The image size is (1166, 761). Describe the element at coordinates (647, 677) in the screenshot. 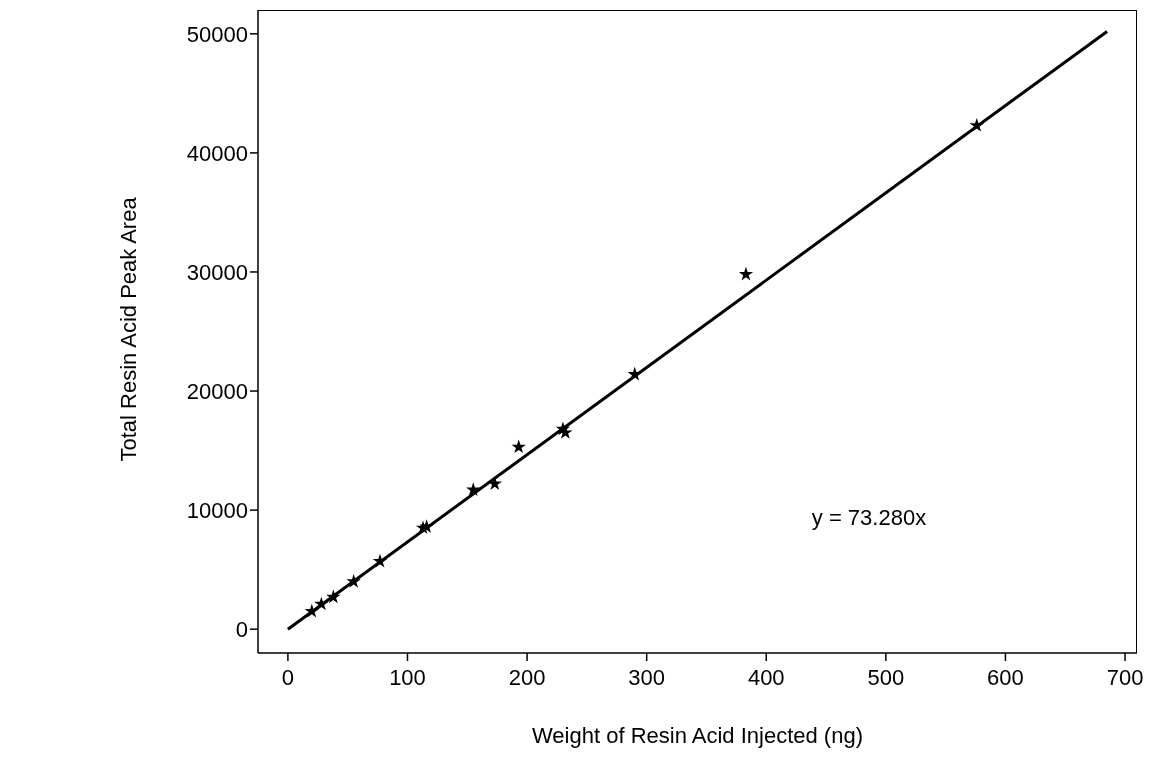

I see `x-tick-label: 300` at that location.